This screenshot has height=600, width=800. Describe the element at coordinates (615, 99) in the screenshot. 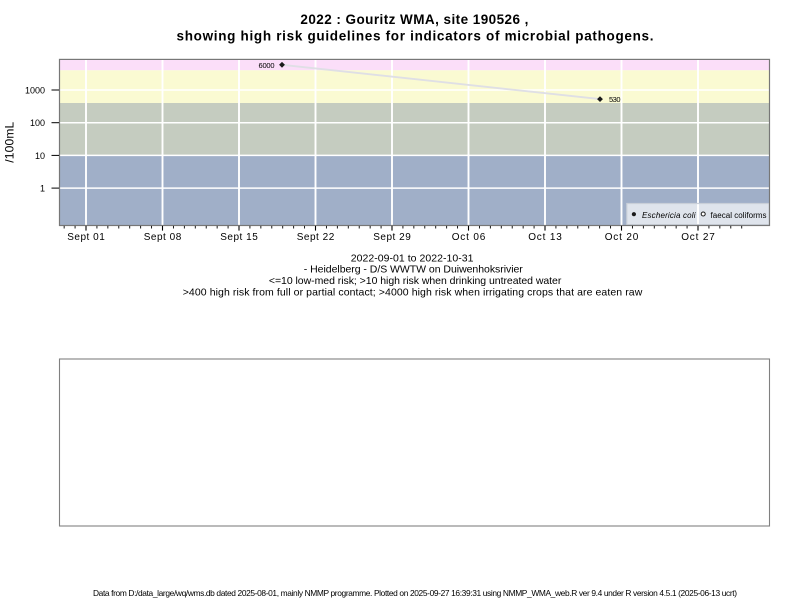

I see `svg-text: 530` at that location.